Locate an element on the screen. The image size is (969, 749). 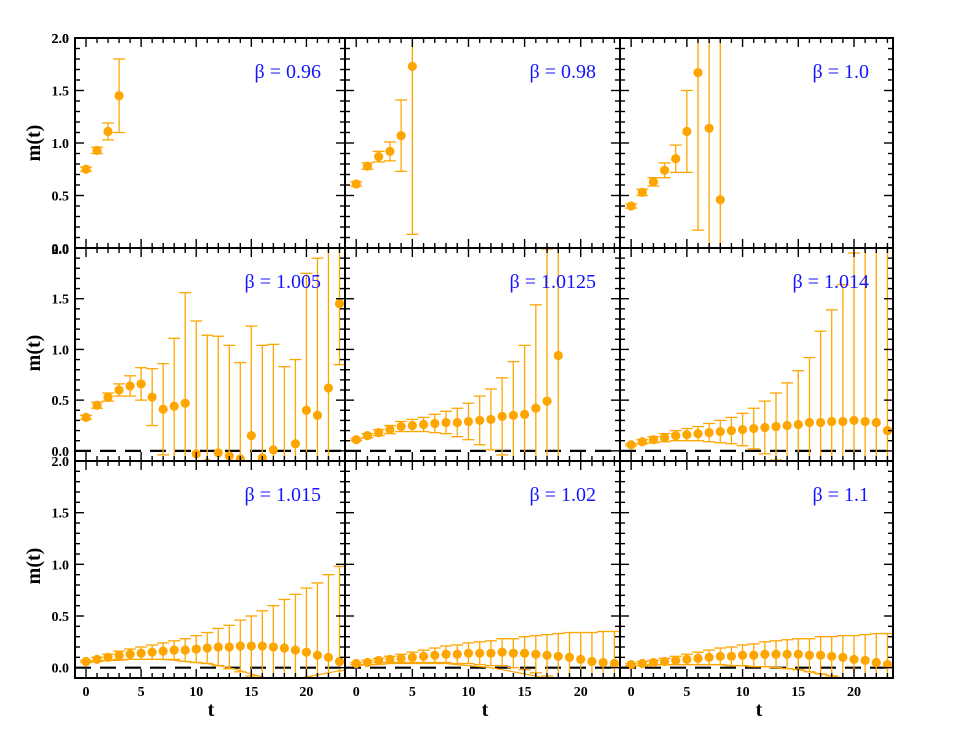
x-tick-label: 20 is located at coordinates (581, 692).